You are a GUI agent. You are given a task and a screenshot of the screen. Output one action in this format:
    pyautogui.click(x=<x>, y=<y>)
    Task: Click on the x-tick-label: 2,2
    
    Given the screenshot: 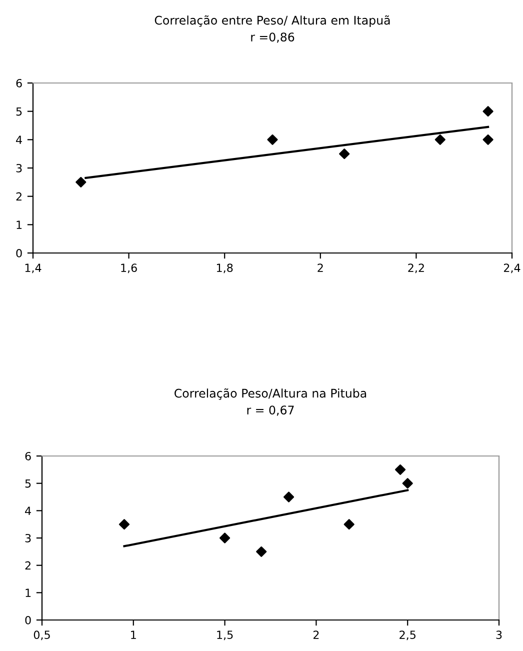 What is the action you would take?
    pyautogui.click(x=416, y=269)
    